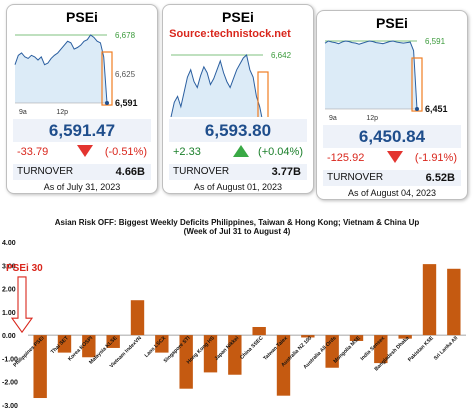 The height and width of the screenshot is (415, 474). Describe the element at coordinates (130, 172) in the screenshot. I see `turnover-value: 4.66B` at that location.